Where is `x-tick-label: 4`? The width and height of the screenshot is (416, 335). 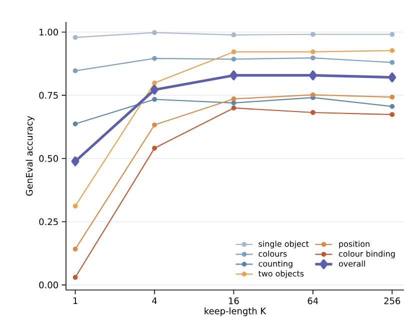
x-tick-label: 4 is located at coordinates (154, 300).